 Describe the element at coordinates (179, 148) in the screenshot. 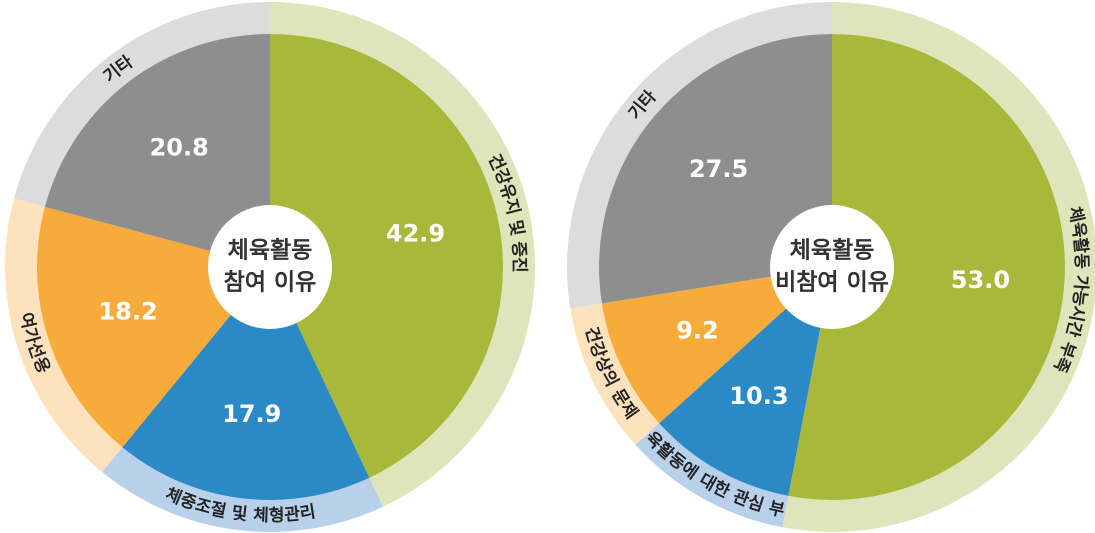

I see `value-label: 20.8` at that location.